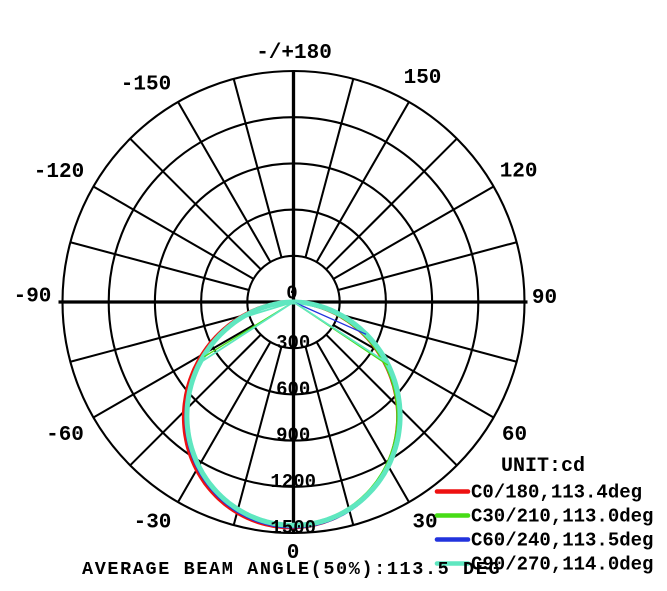 This screenshot has width=667, height=591. I want to click on svg-text: 600, so click(293, 390).